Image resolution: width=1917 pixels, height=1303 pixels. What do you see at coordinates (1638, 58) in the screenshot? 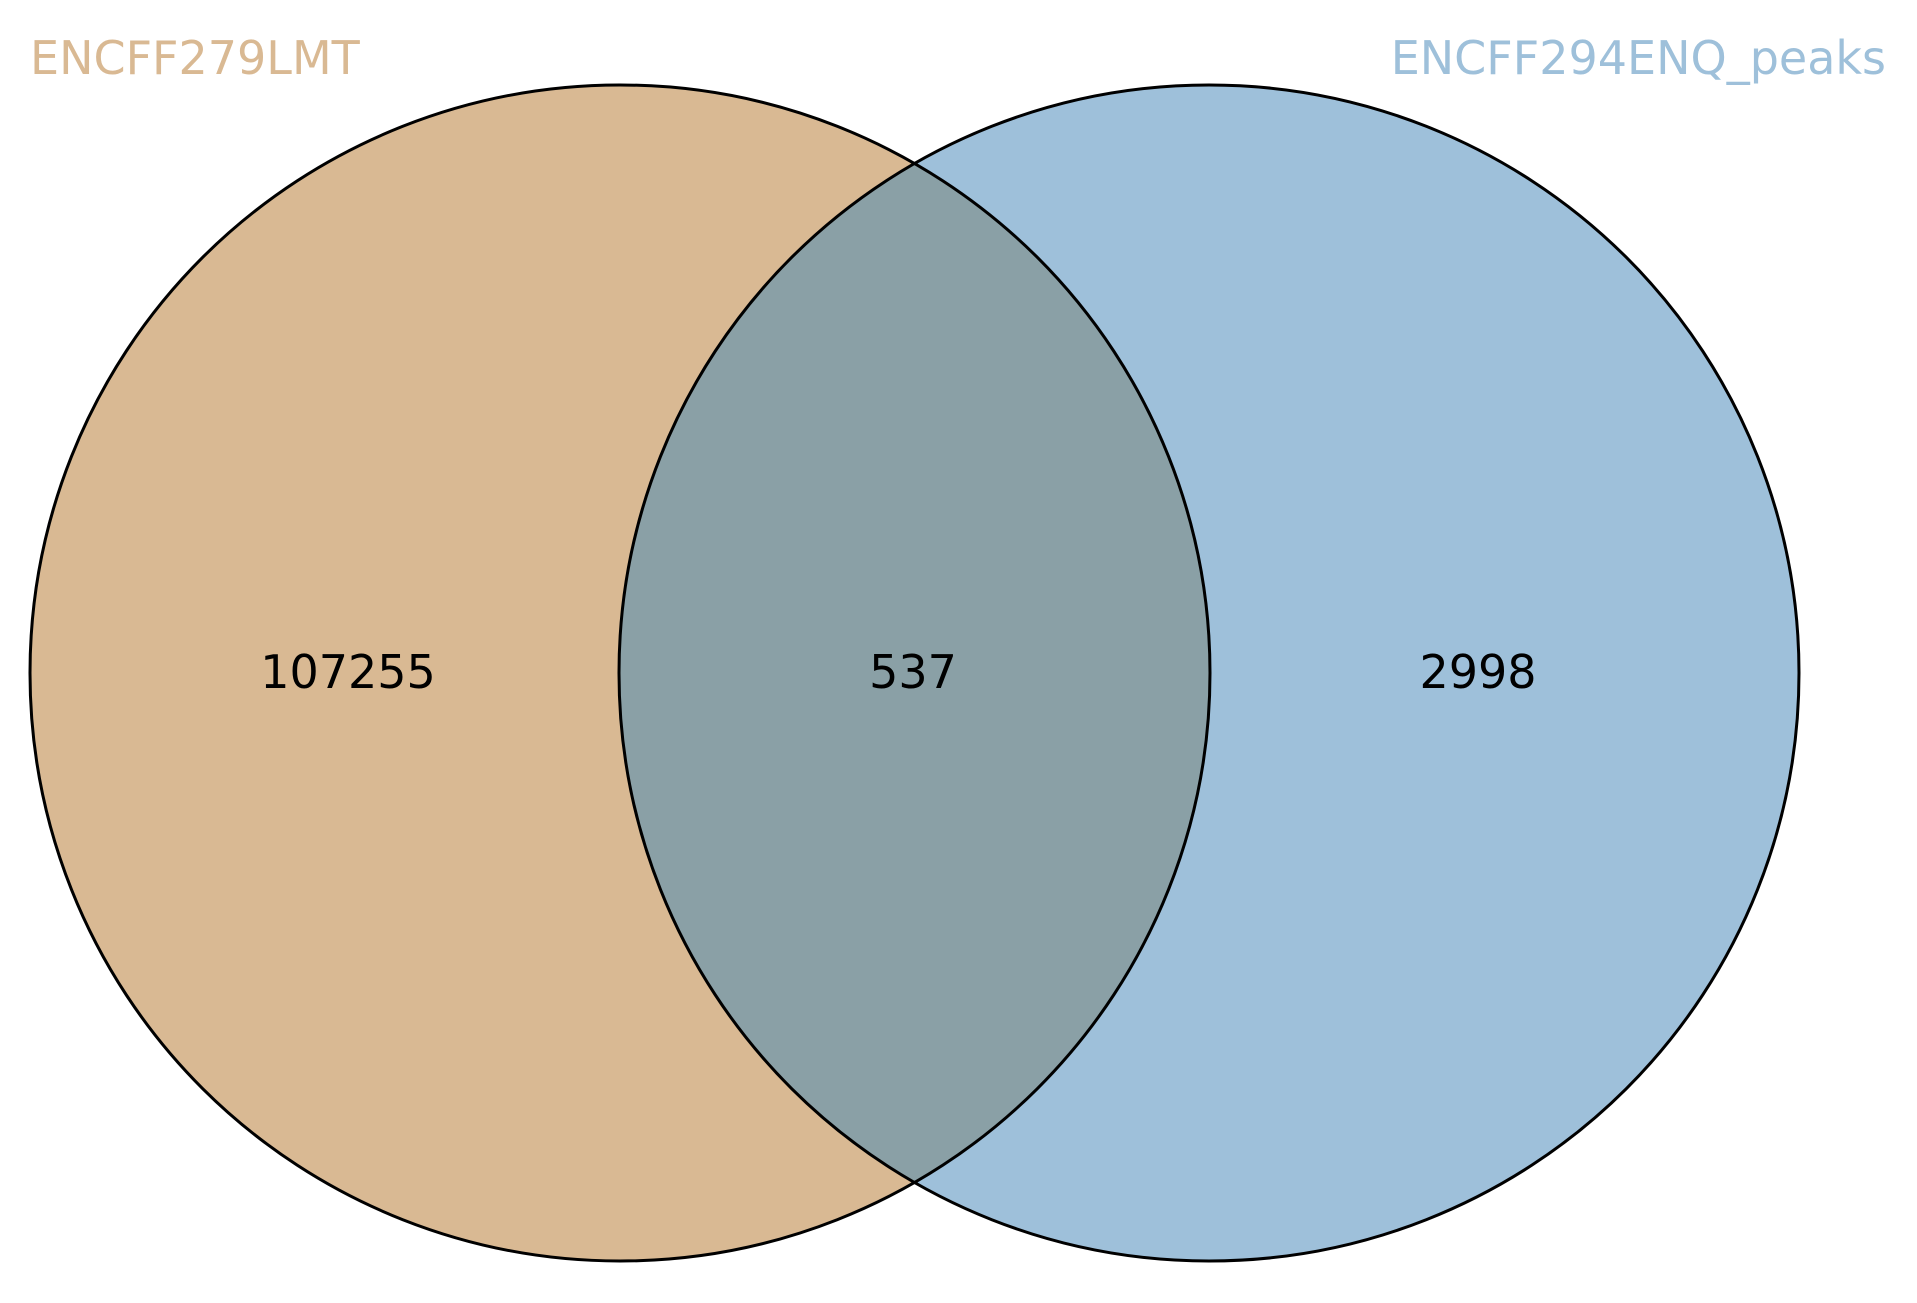
I see `set-b-label: ENCFF294ENQ_peaks` at bounding box center [1638, 58].